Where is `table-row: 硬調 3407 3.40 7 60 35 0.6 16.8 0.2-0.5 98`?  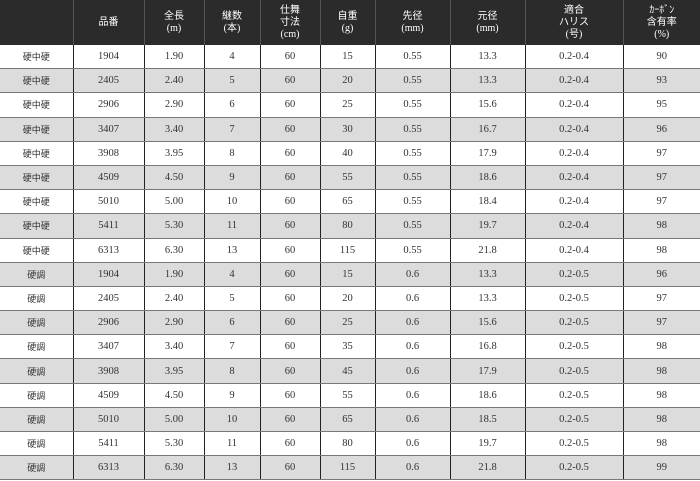 table-row: 硬調 3407 3.40 7 60 35 0.6 16.8 0.2-0.5 98 is located at coordinates (350, 347).